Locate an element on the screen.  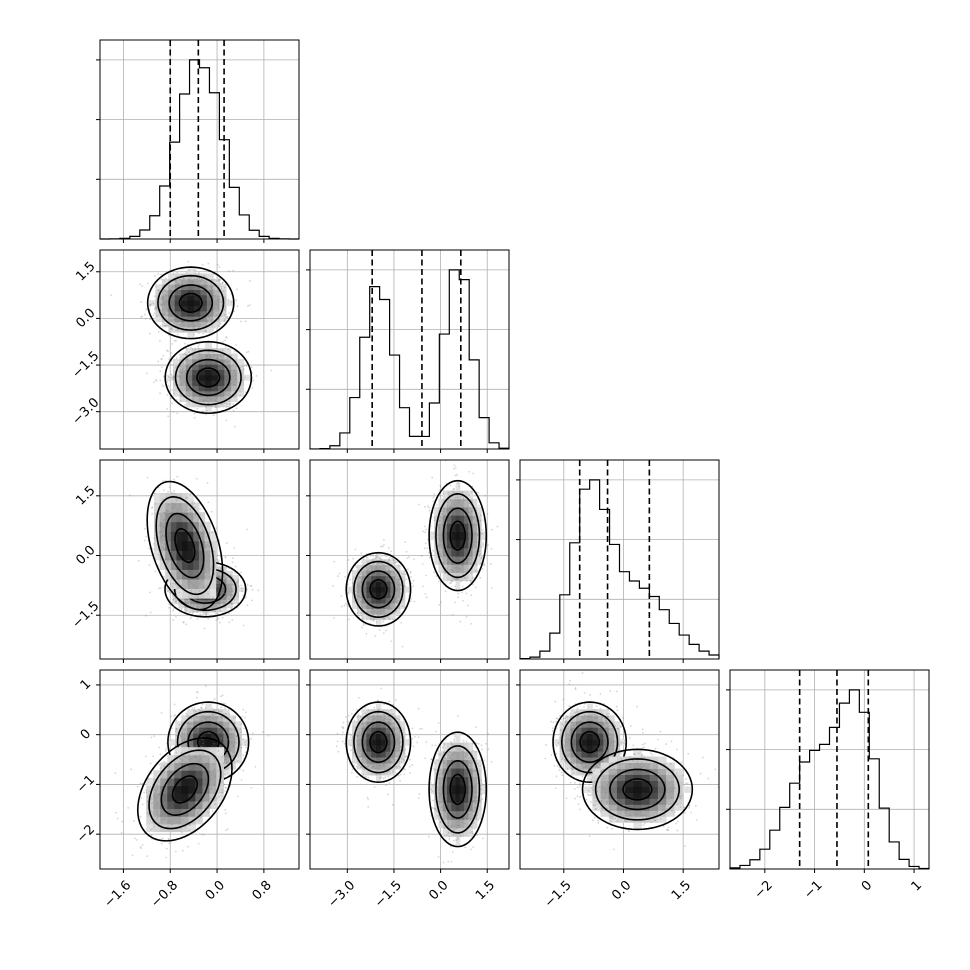
contour-line is located at coordinates (184, 789).